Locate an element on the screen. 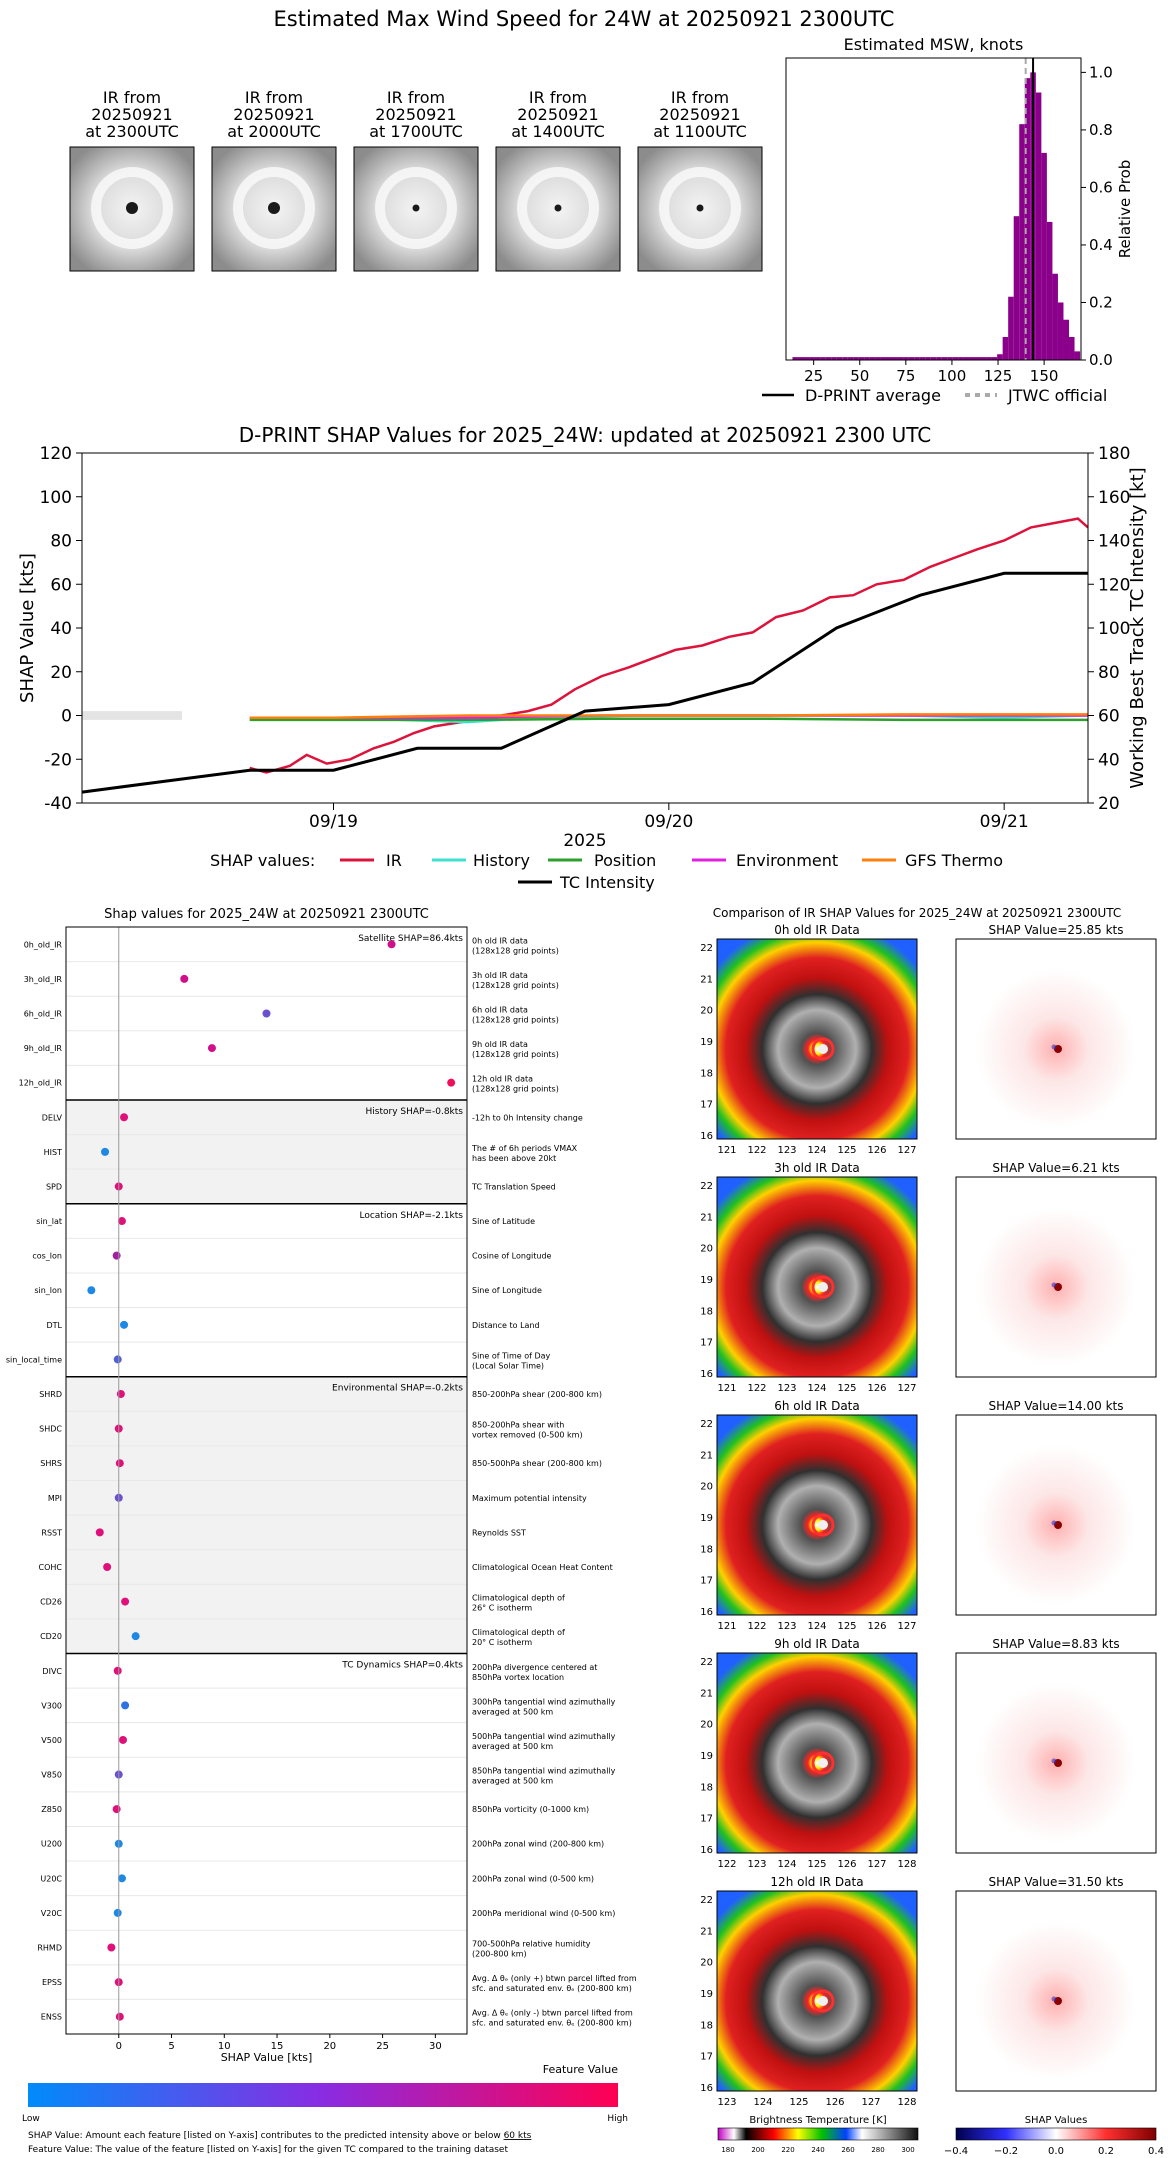 The image size is (1168, 2158). feature-description: 500hPa tangential wind azimuthally is located at coordinates (544, 1736).